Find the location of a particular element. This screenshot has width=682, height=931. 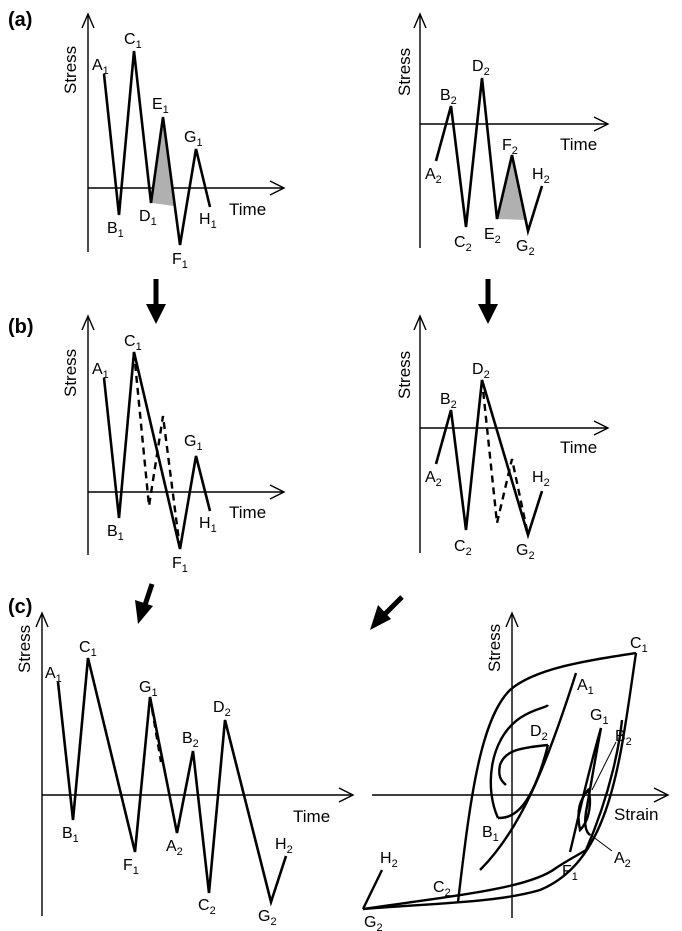

hysteresis-loop-d2-right is located at coordinates (523, 782).